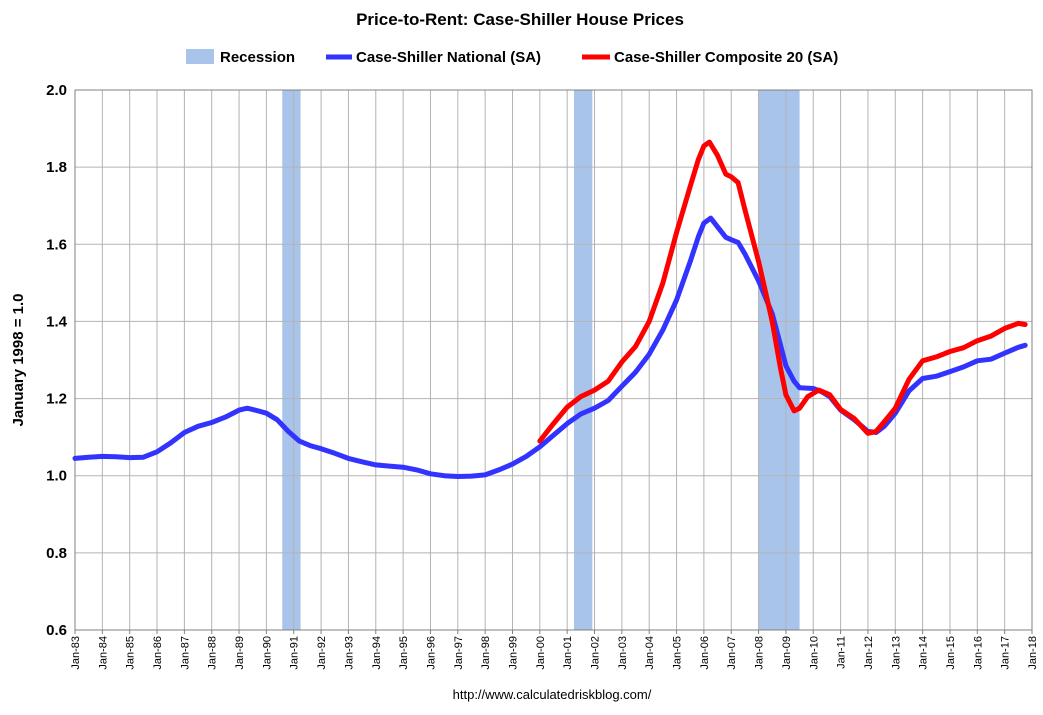  What do you see at coordinates (896, 653) in the screenshot?
I see `x-tick-label: Jan-13` at bounding box center [896, 653].